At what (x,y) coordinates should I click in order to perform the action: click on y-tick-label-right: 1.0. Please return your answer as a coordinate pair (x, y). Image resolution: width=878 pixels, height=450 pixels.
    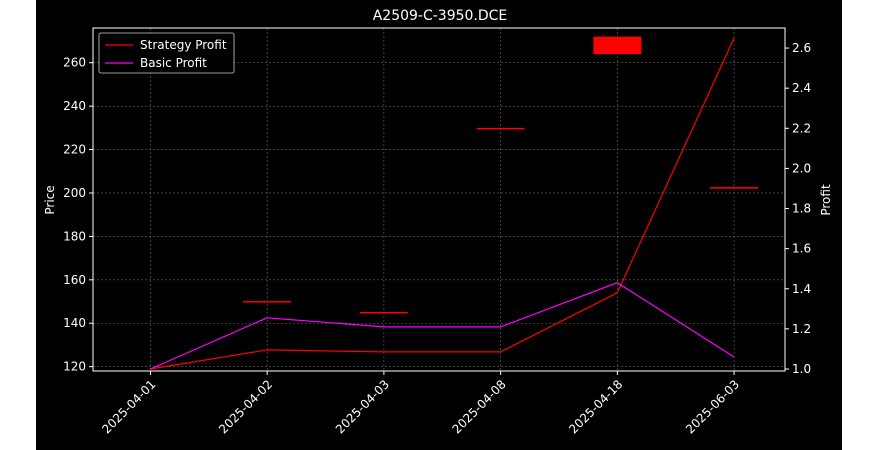
    Looking at the image, I should click on (801, 369).